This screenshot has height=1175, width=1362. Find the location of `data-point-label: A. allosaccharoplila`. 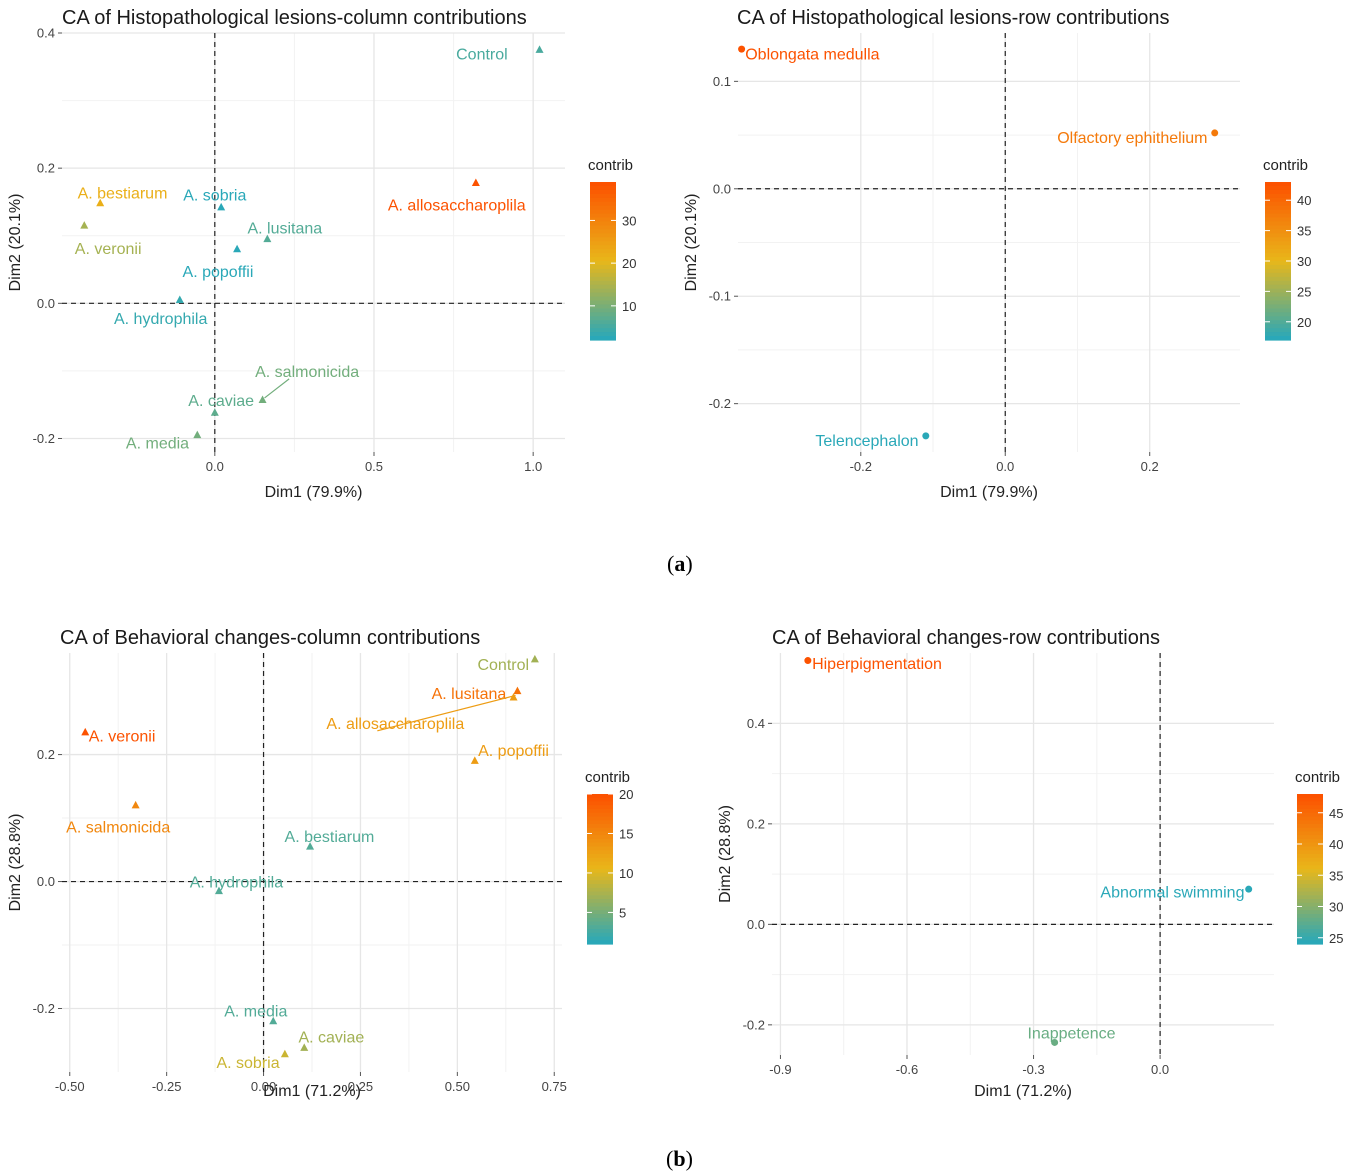

data-point-label: A. allosaccharoplila is located at coordinates (395, 724).